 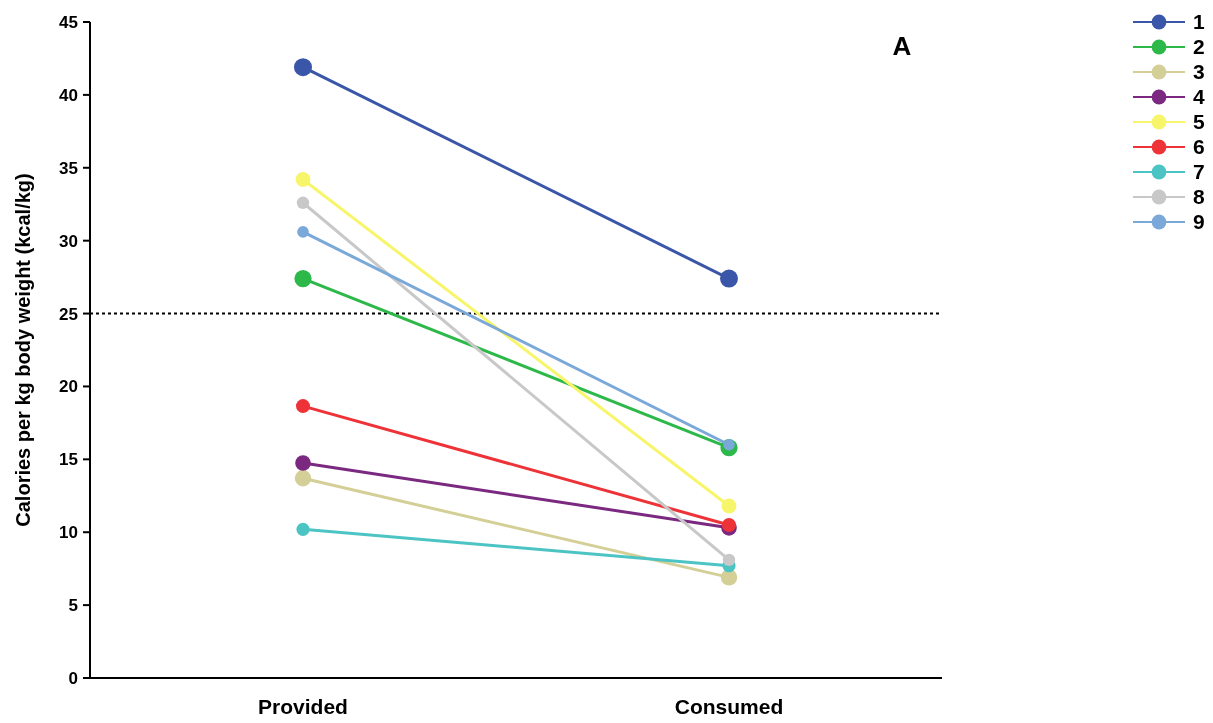 I want to click on x-tick-label: Consumed, so click(x=729, y=706).